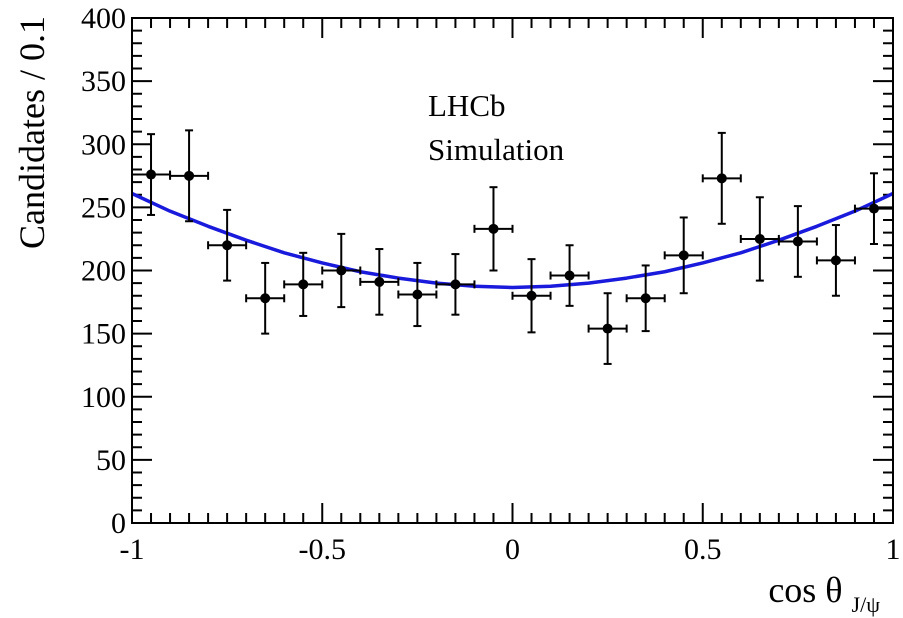  I want to click on y-tick-label: 300, so click(103, 144).